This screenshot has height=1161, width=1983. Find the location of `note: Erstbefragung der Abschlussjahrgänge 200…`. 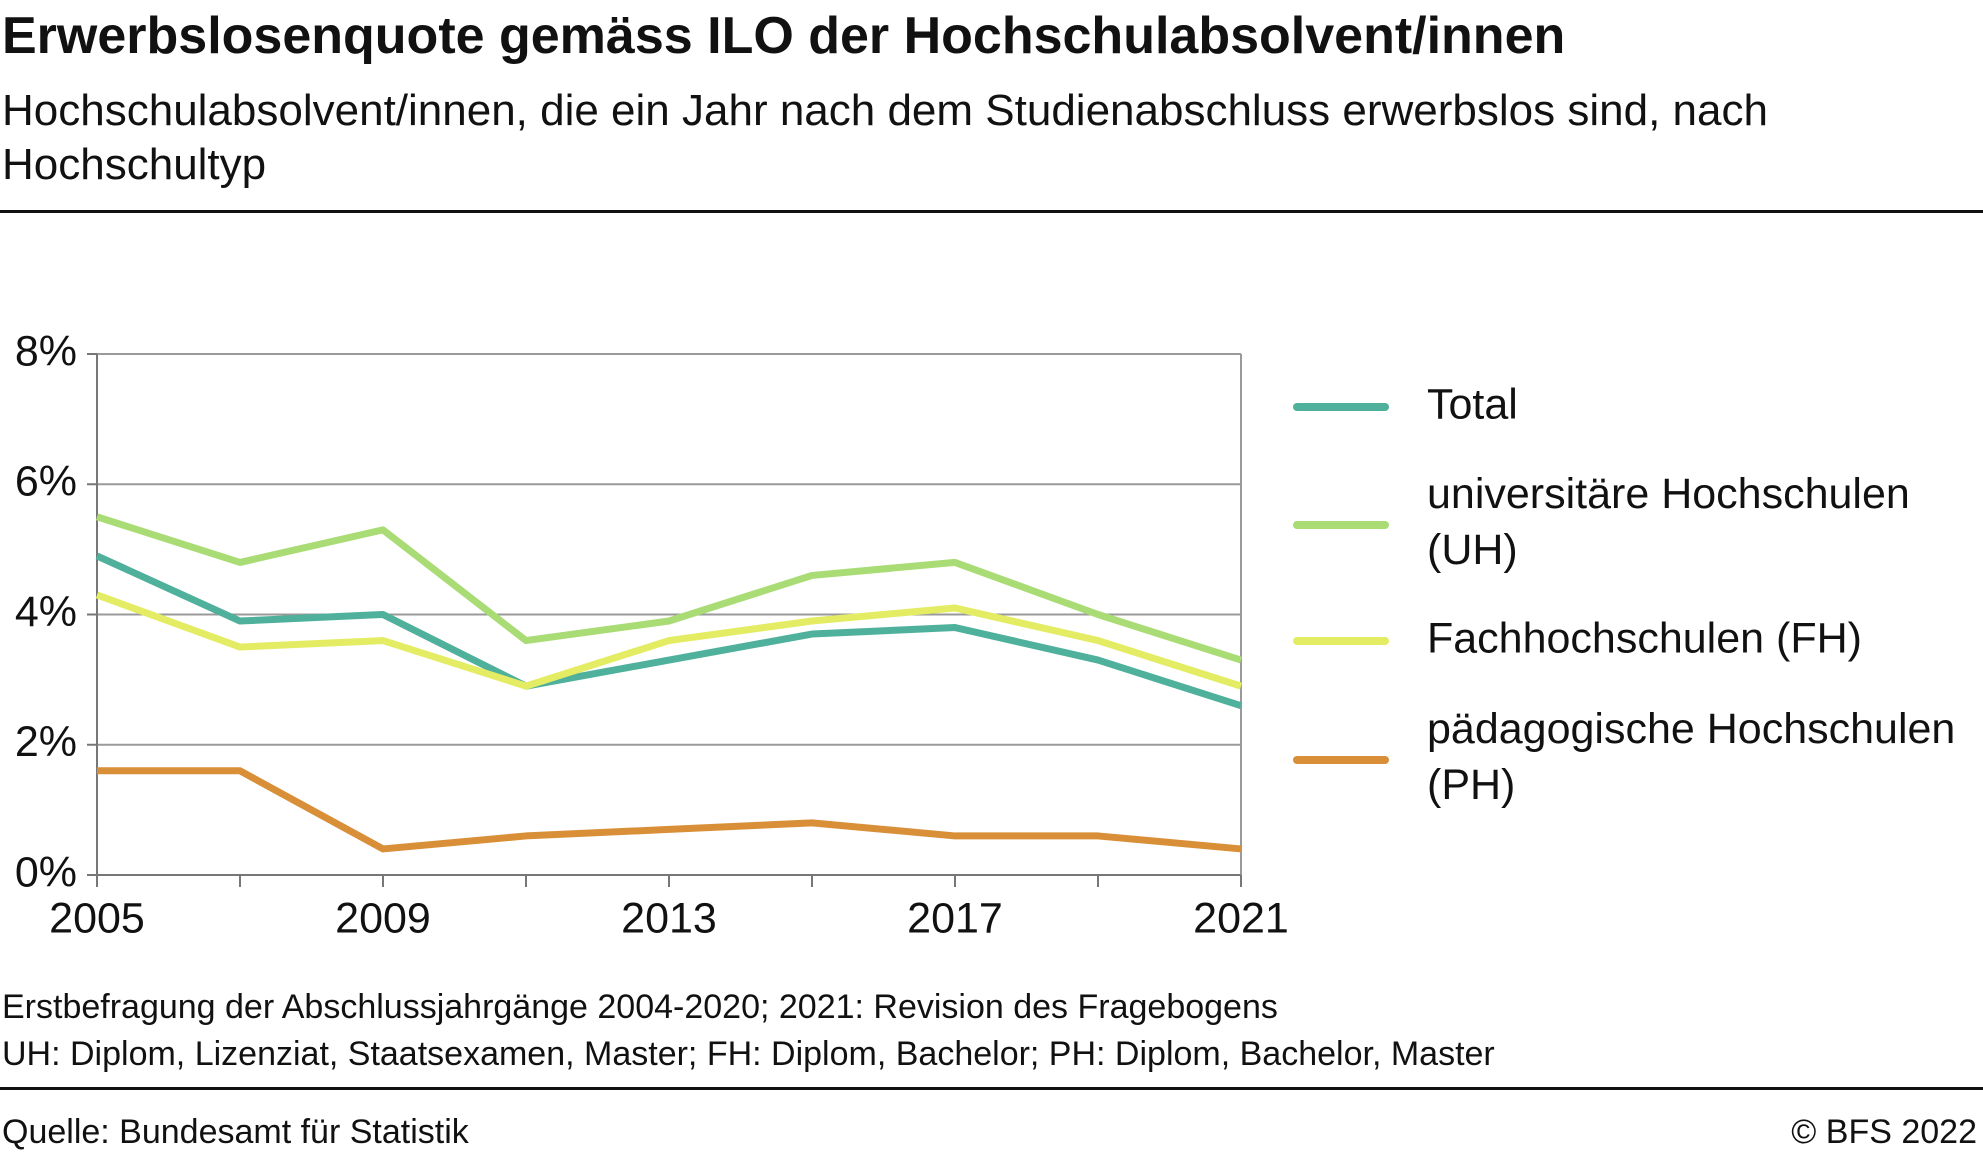

note: Erstbefragung der Abschlussjahrgänge 200… is located at coordinates (640, 1007).